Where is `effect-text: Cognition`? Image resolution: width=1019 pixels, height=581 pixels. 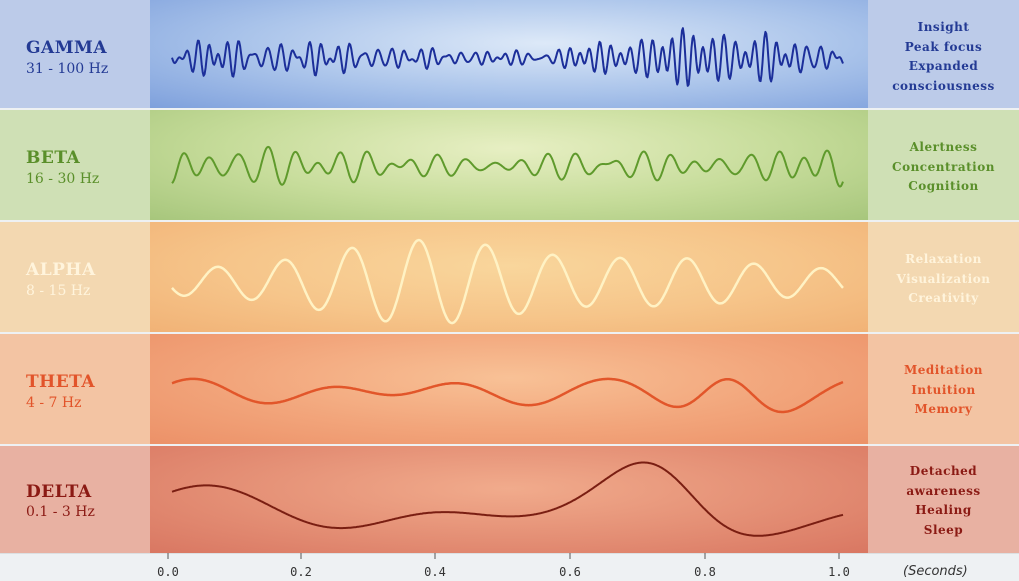
effect-text: Cognition is located at coordinates (943, 186).